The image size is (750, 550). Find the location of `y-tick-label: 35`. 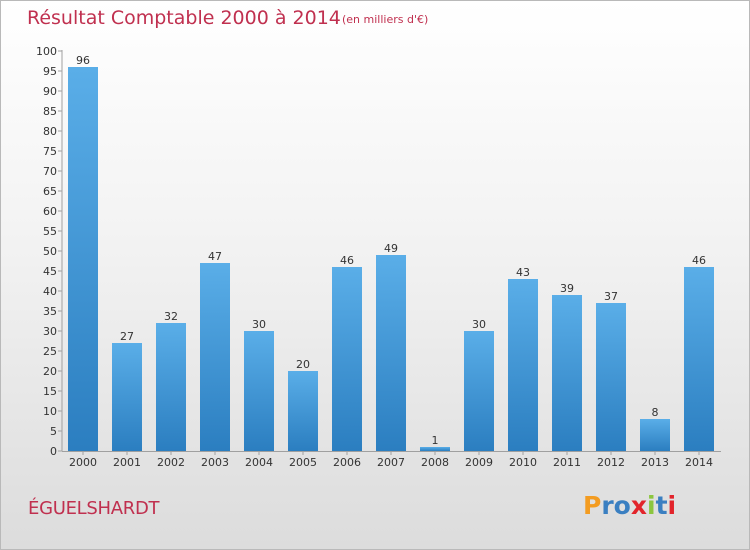

y-tick-label: 35 is located at coordinates (50, 311).